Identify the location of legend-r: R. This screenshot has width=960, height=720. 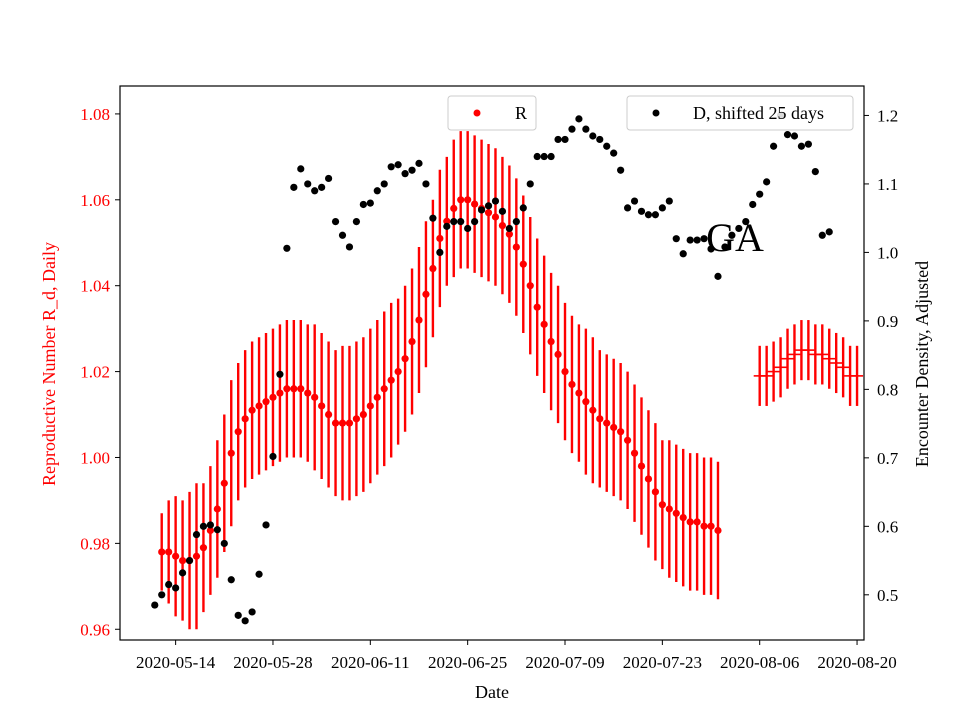
(492, 113).